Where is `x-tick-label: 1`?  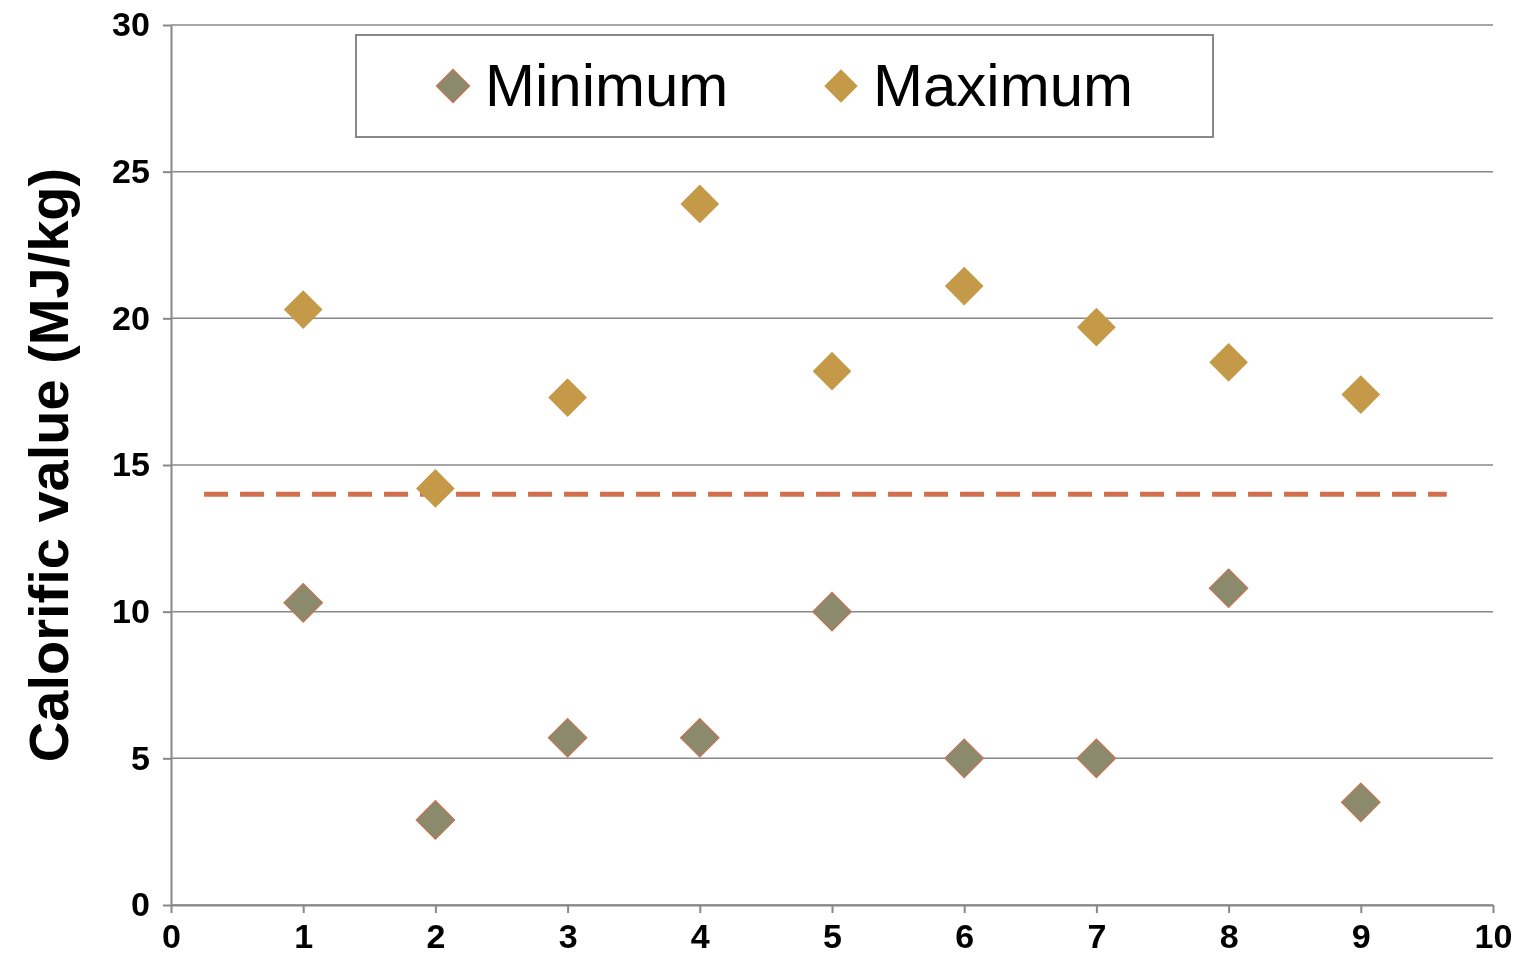 x-tick-label: 1 is located at coordinates (304, 936).